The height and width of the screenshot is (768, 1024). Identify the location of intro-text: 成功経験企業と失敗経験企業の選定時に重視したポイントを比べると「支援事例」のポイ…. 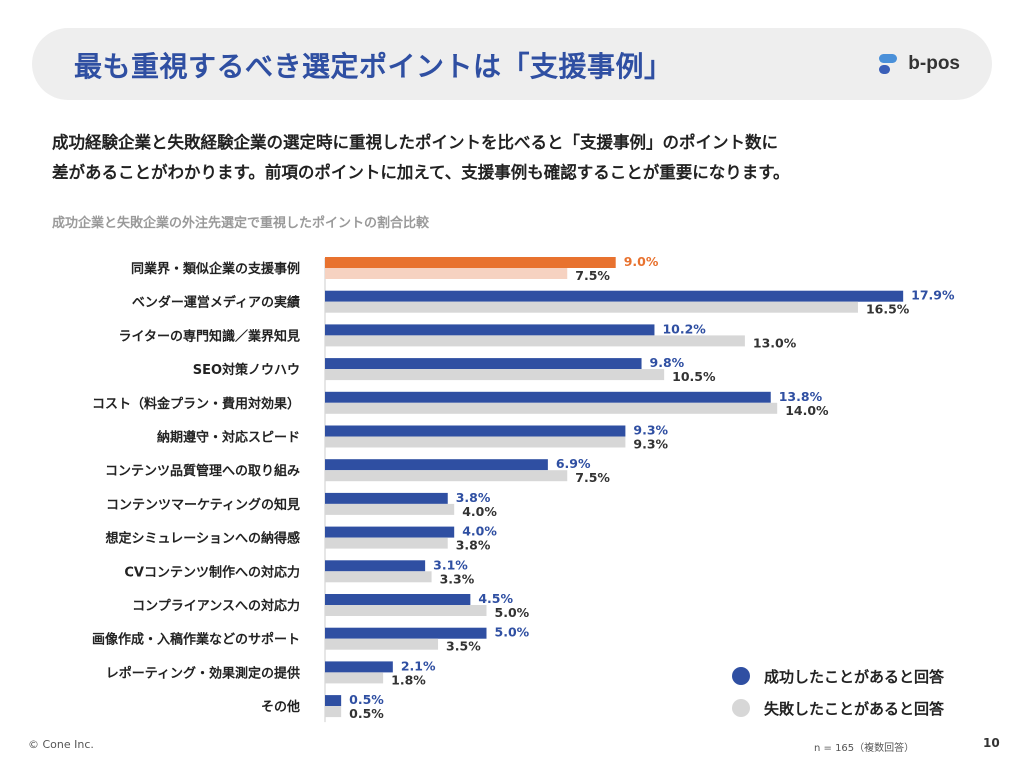
(517, 158).